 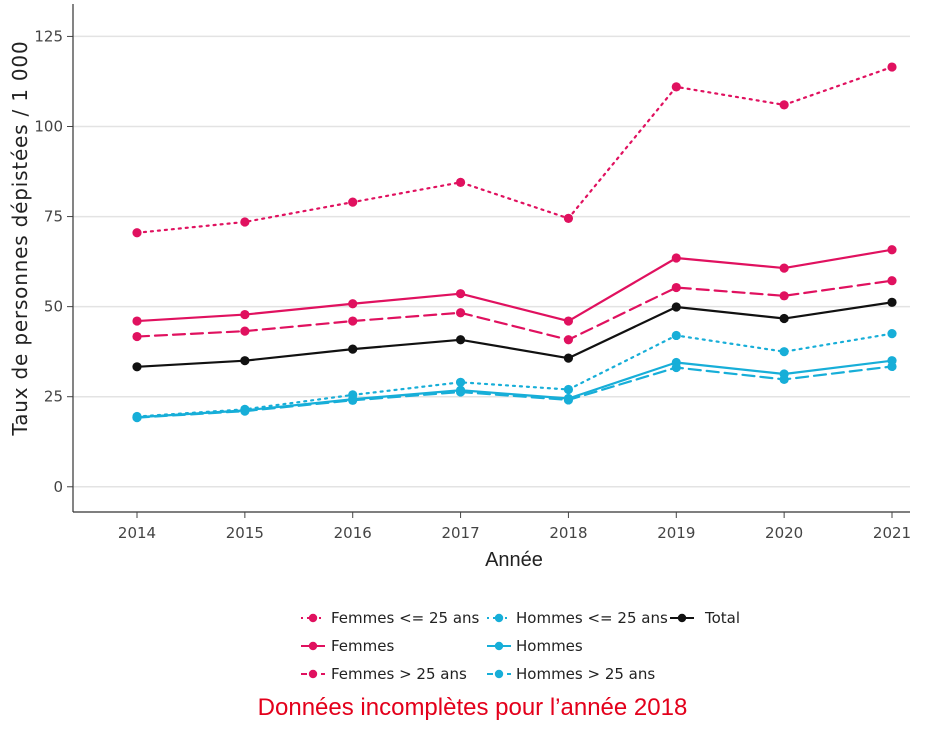 I want to click on legend-label: Total, so click(x=722, y=618).